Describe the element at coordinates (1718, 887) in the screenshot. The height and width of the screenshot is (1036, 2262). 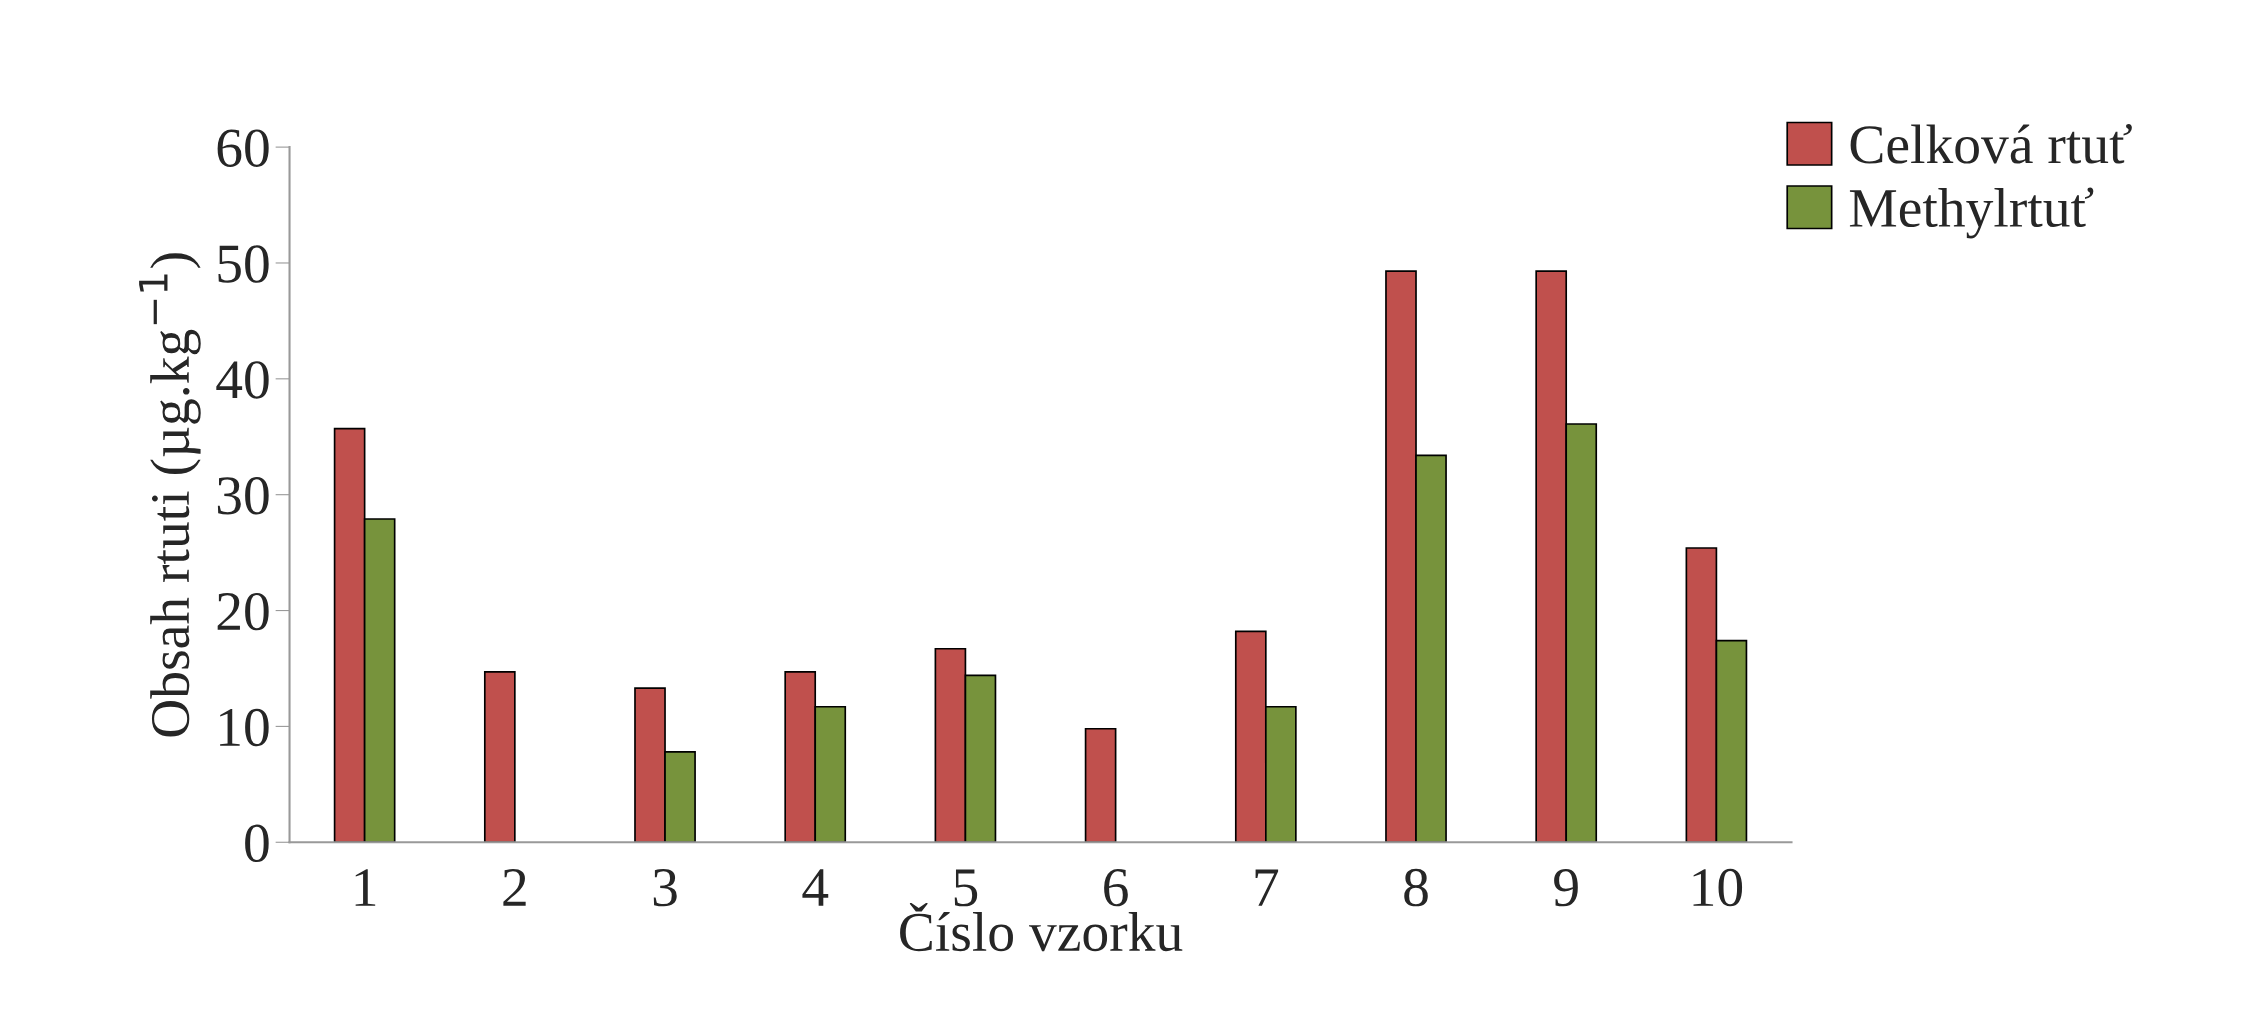
I see `x-tick-label: 10` at that location.